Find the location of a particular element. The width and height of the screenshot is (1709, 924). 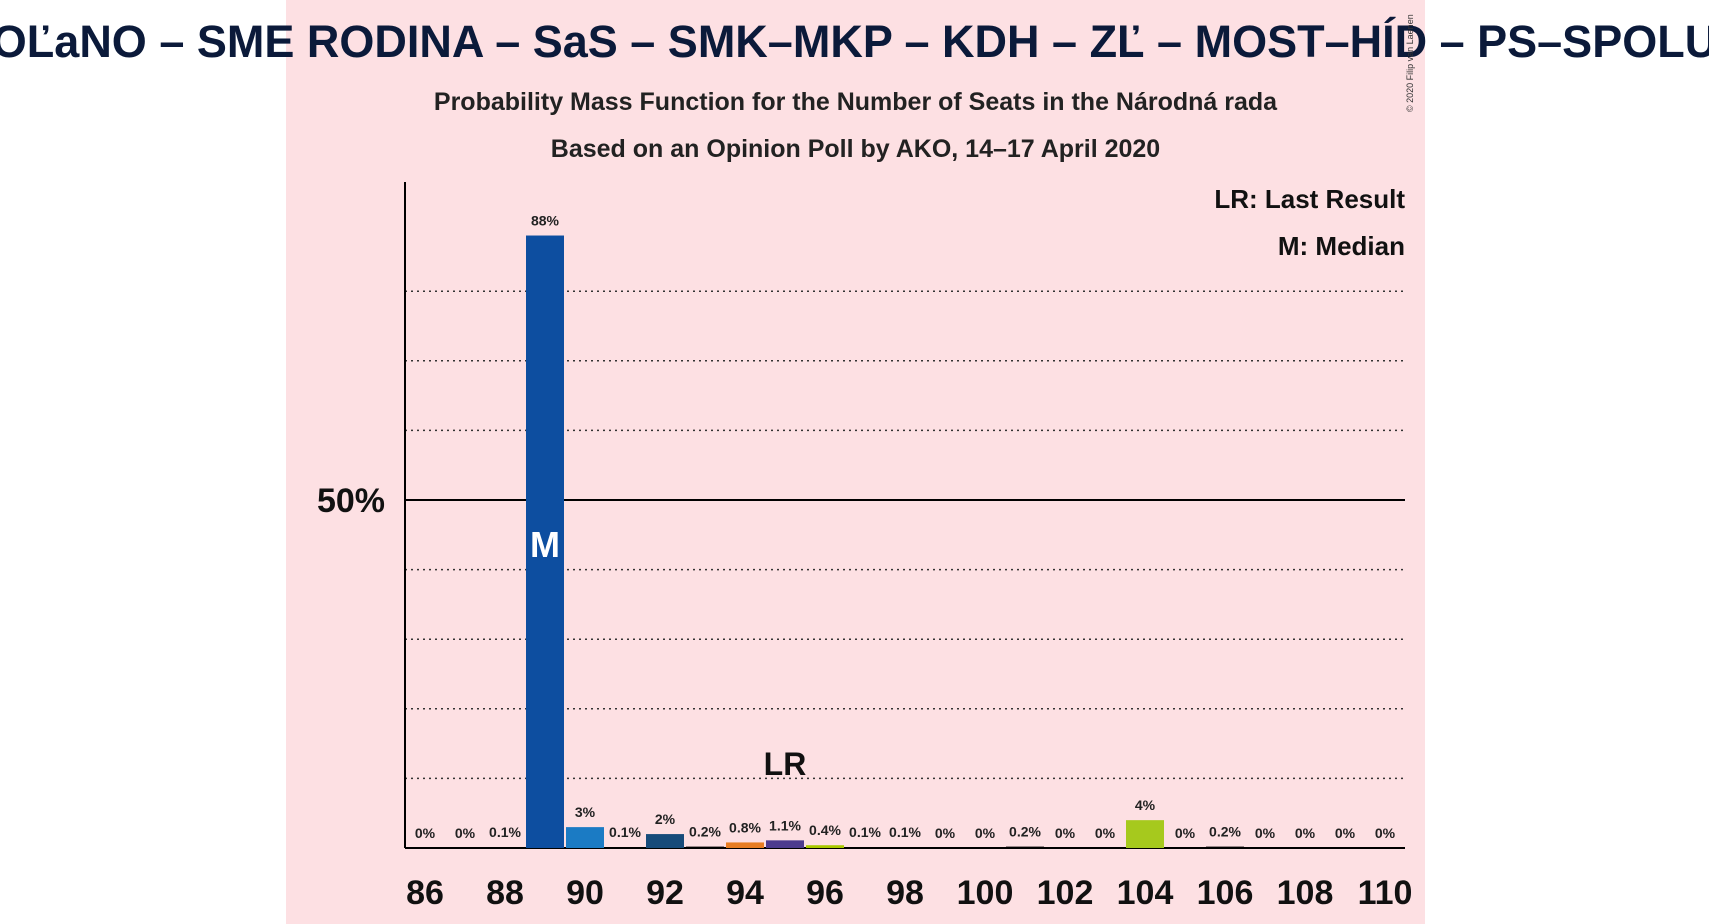

x-tick-label-92: 92 is located at coordinates (665, 893).